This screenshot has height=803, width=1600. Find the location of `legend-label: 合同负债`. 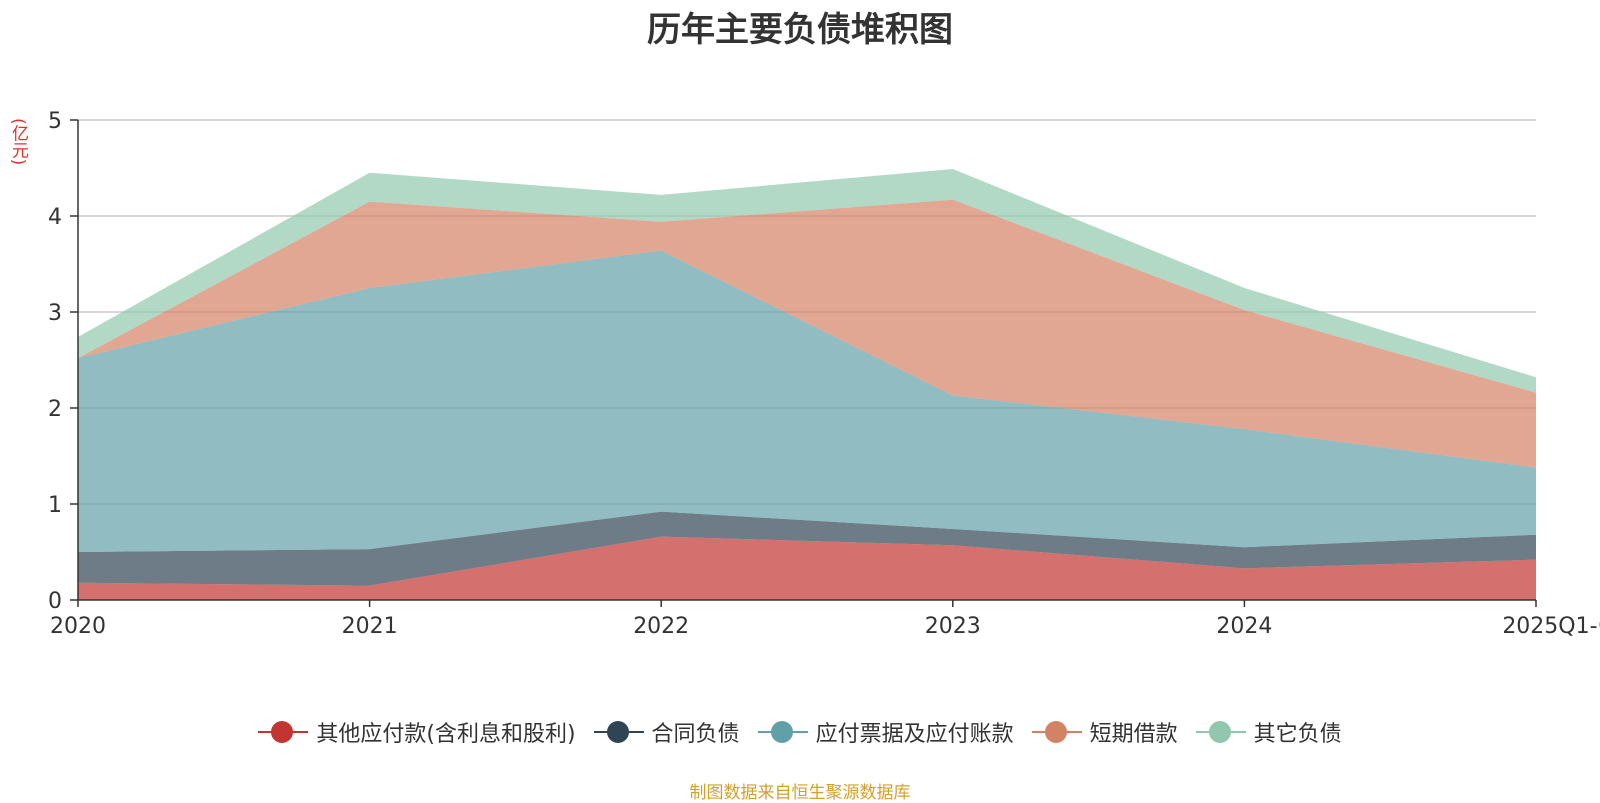

legend-label: 合同负债 is located at coordinates (695, 734).